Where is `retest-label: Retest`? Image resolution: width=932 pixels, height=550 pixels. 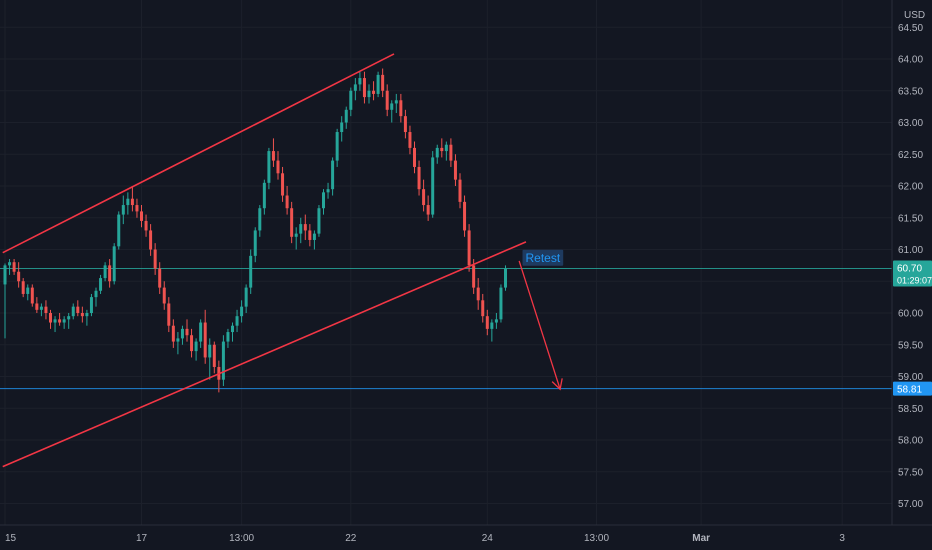
retest-label: Retest is located at coordinates (543, 258).